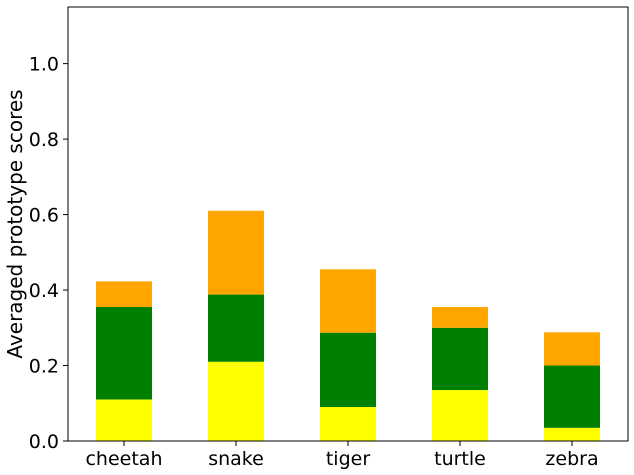 Image resolution: width=634 pixels, height=475 pixels. I want to click on x-tick-label-cheetah: cheetah, so click(123, 459).